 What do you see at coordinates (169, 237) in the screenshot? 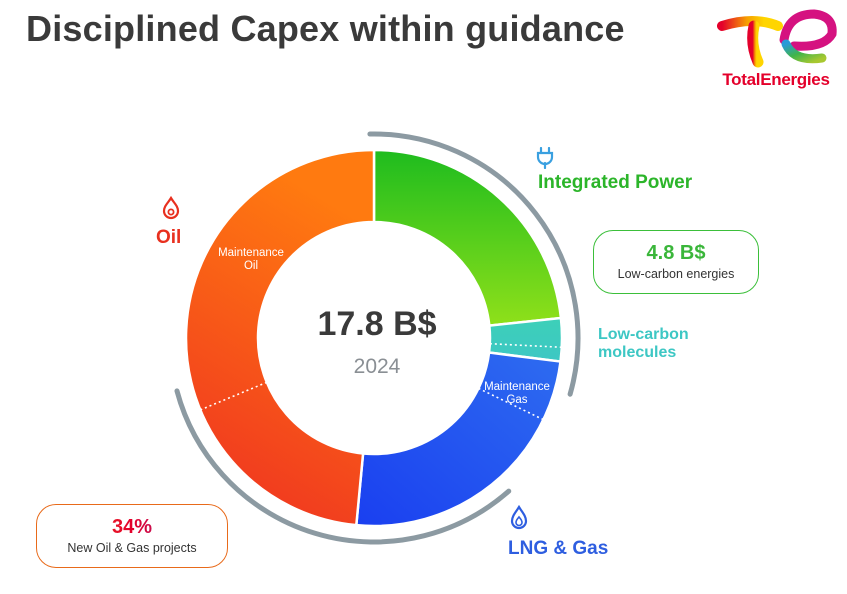
I see `oil-label: Oil` at bounding box center [169, 237].